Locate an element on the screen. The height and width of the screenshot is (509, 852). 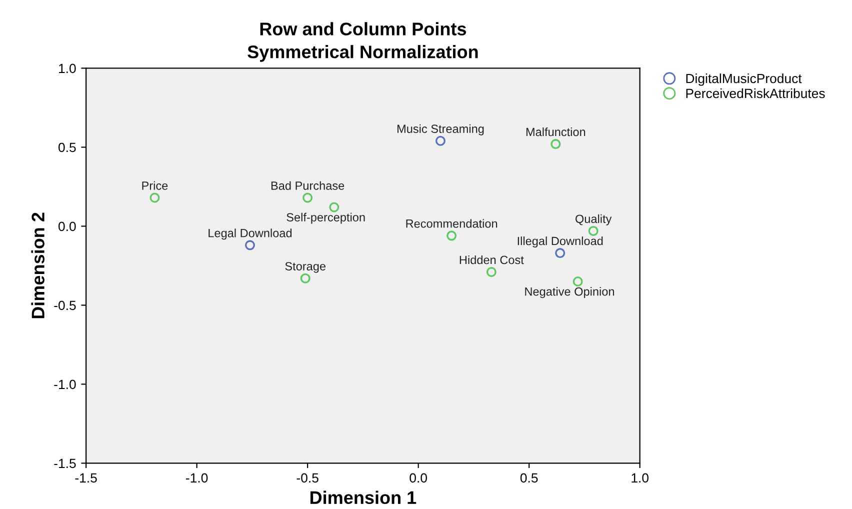
annotation: Storage is located at coordinates (305, 267).